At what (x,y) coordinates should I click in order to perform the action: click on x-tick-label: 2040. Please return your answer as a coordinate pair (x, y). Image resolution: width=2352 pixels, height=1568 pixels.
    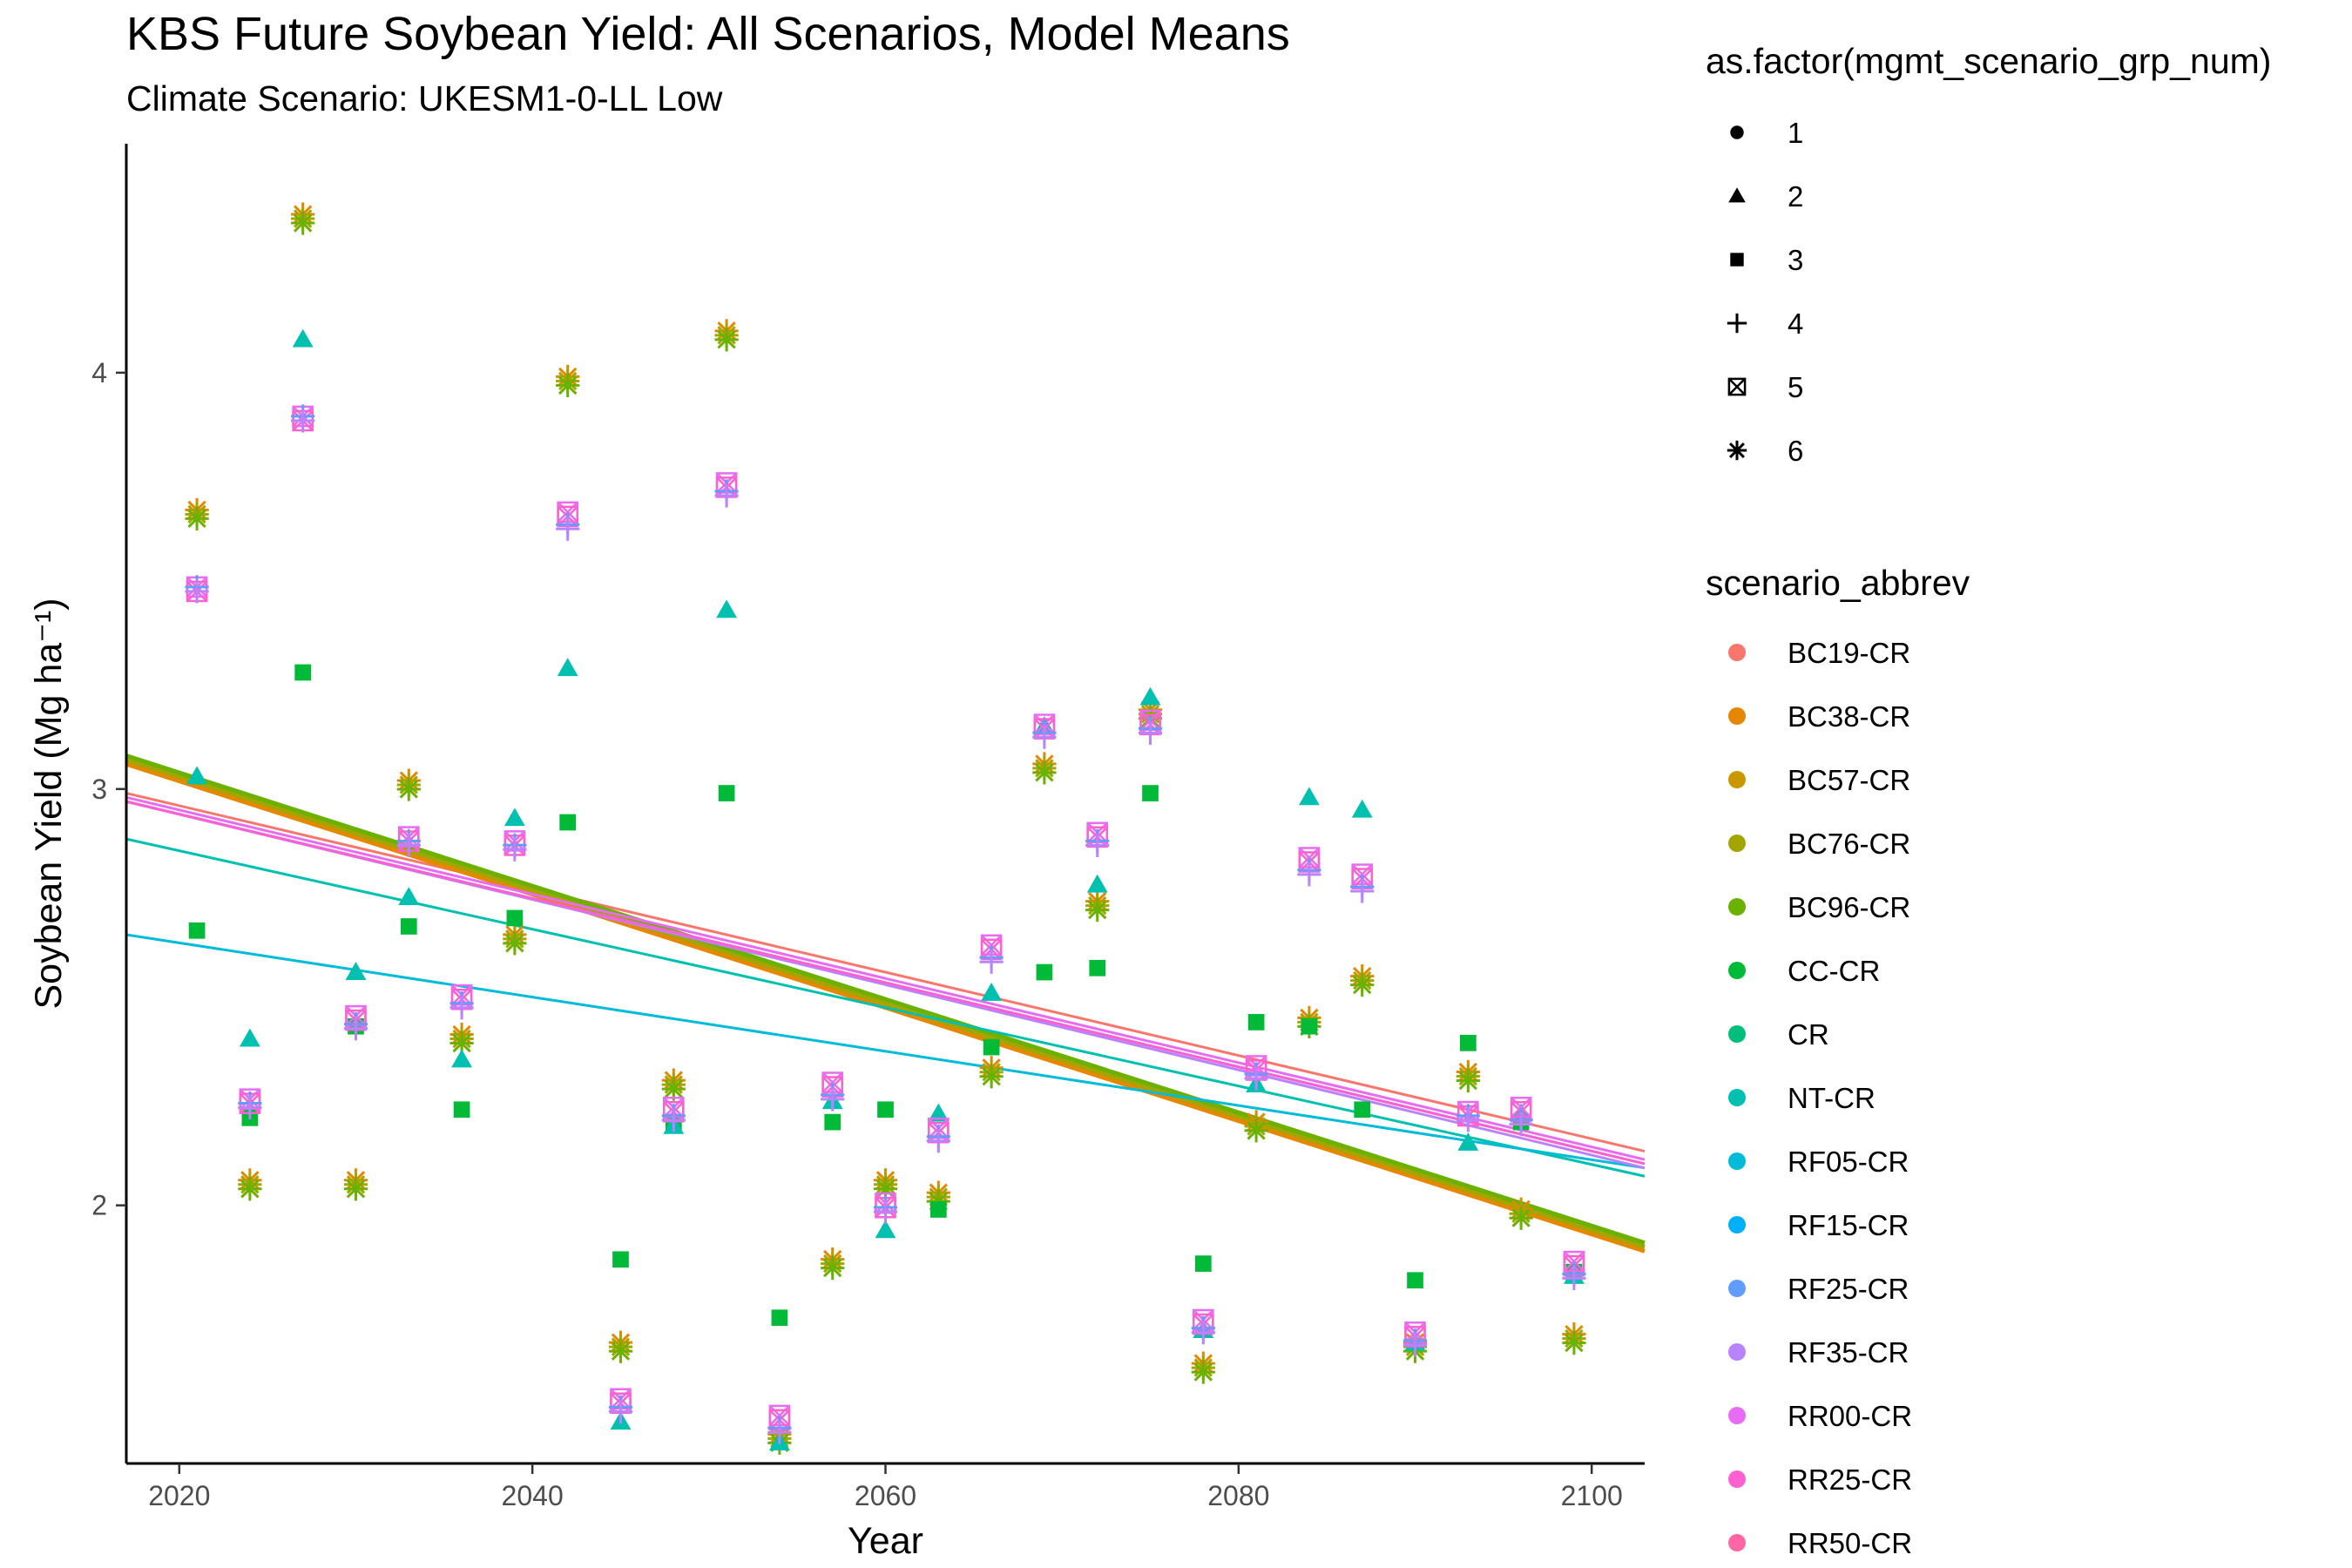
    Looking at the image, I should click on (533, 1496).